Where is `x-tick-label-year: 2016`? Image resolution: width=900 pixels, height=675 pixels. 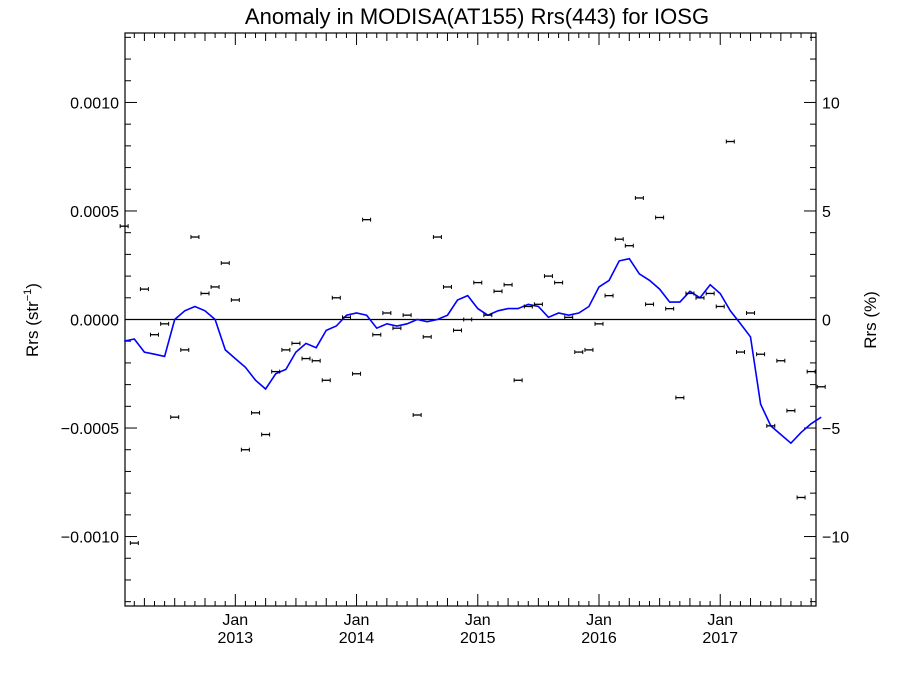
x-tick-label-year: 2016 is located at coordinates (599, 638).